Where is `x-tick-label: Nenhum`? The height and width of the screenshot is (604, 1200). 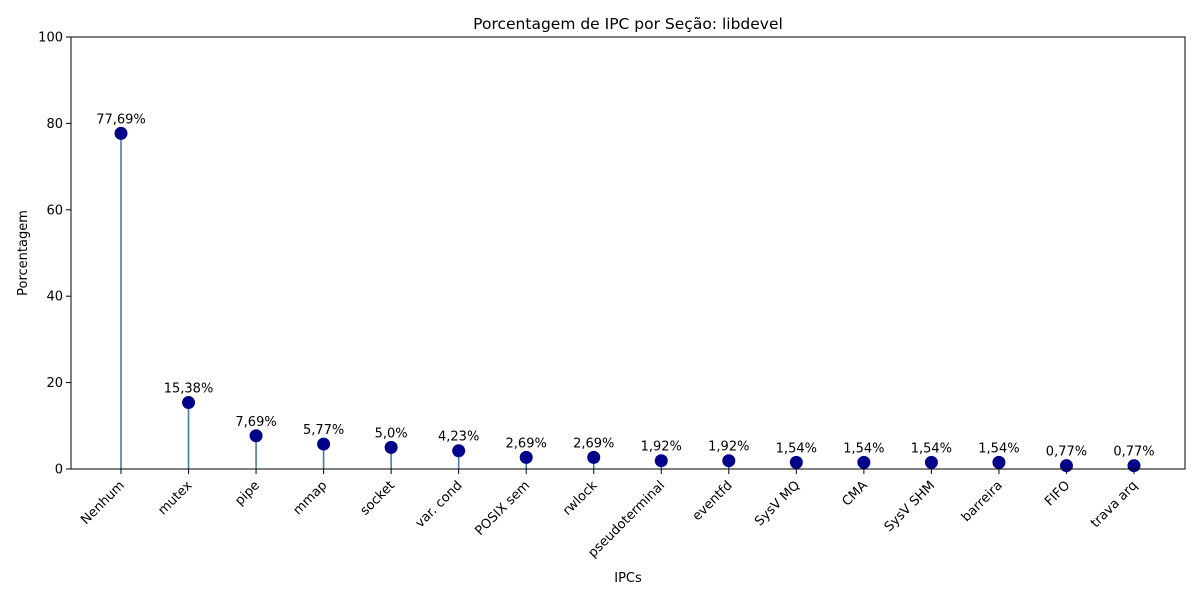 x-tick-label: Nenhum is located at coordinates (103, 503).